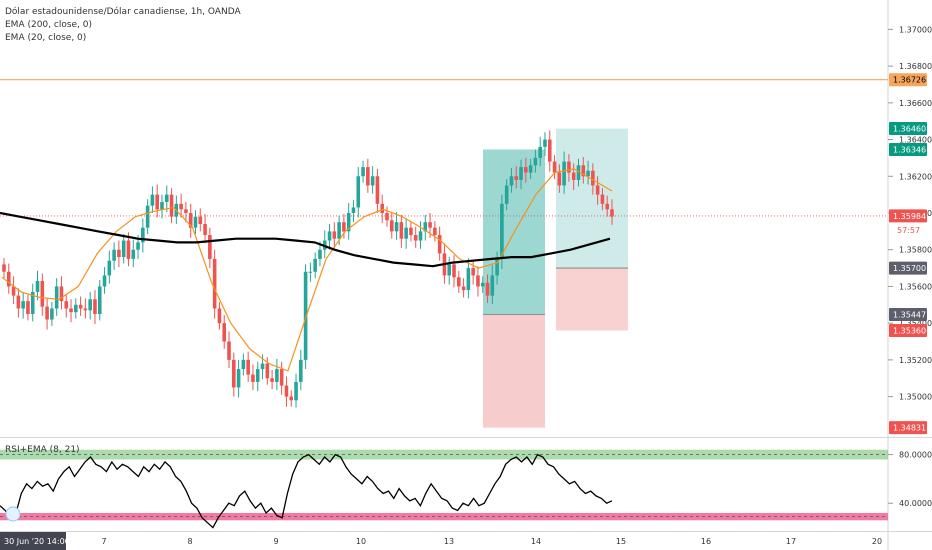  I want to click on rsi-line, so click(306, 491).